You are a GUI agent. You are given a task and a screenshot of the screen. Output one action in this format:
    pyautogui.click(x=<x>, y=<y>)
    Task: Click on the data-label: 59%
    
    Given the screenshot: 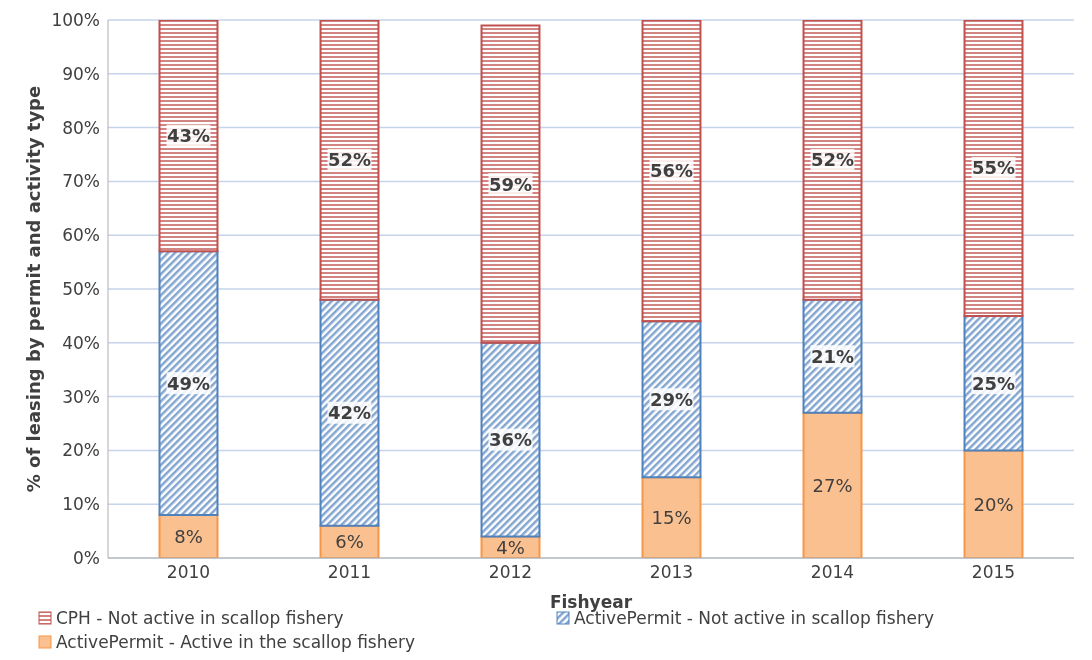 What is the action you would take?
    pyautogui.click(x=510, y=184)
    